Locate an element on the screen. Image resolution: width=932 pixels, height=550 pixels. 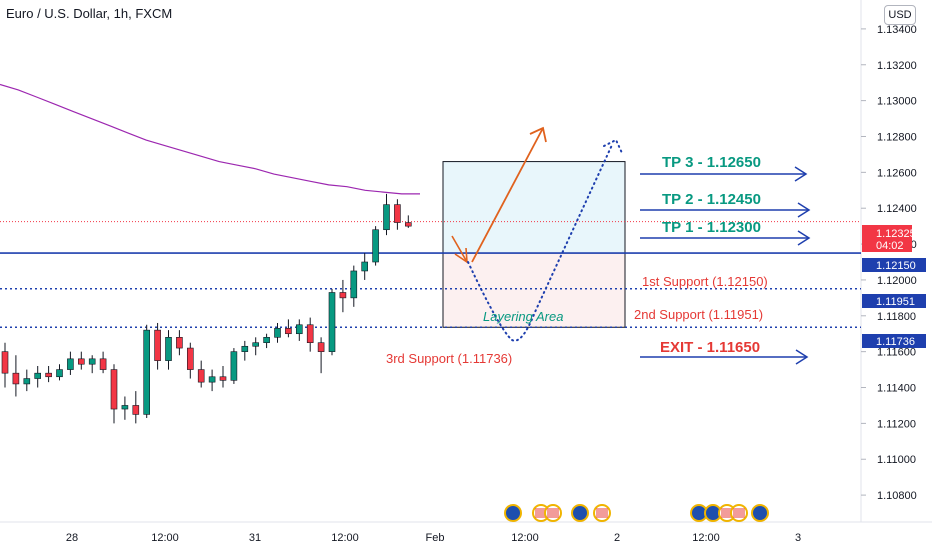
price-tick-label: 1.12400 is located at coordinates (897, 209).